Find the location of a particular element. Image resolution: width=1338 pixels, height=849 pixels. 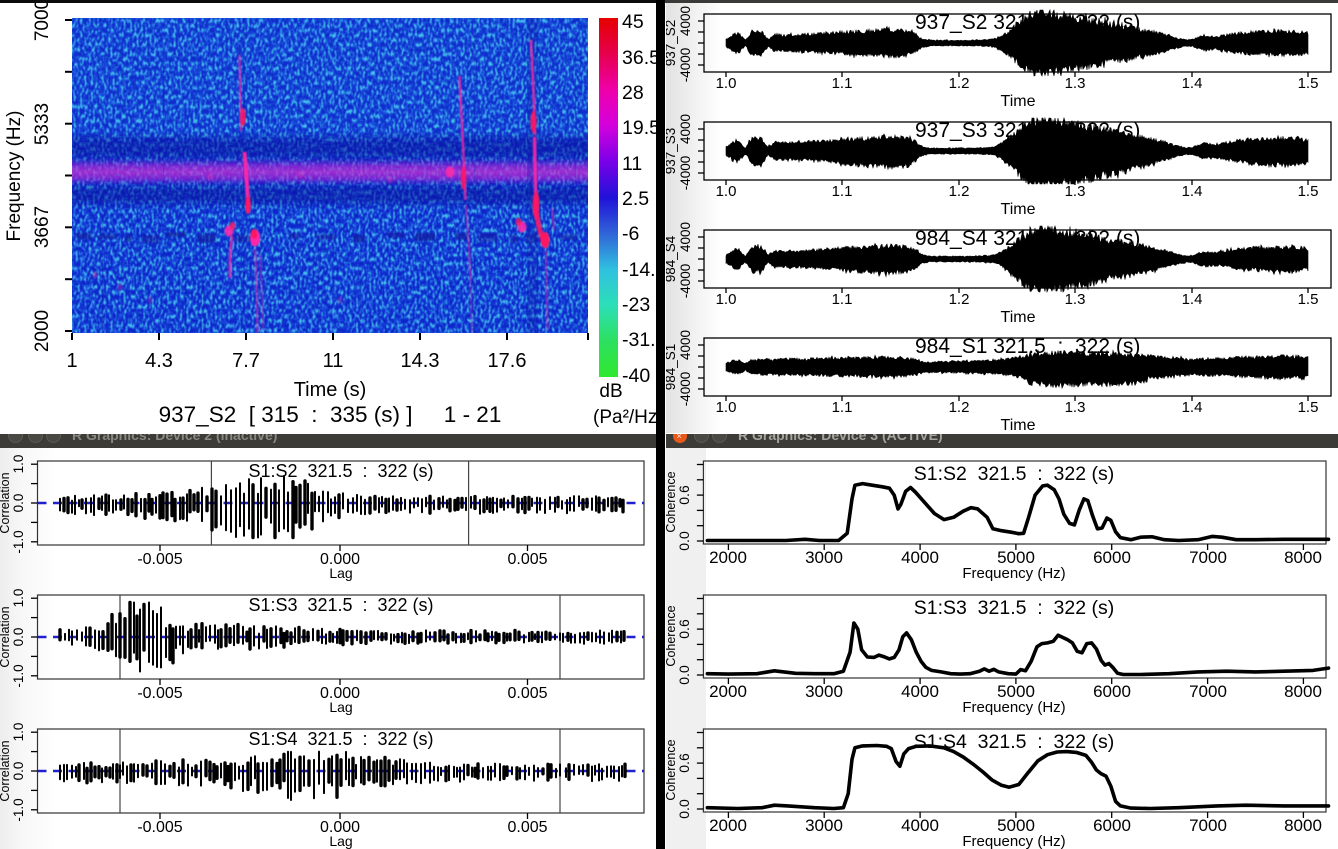

svg-text: 7.7 is located at coordinates (246, 361).